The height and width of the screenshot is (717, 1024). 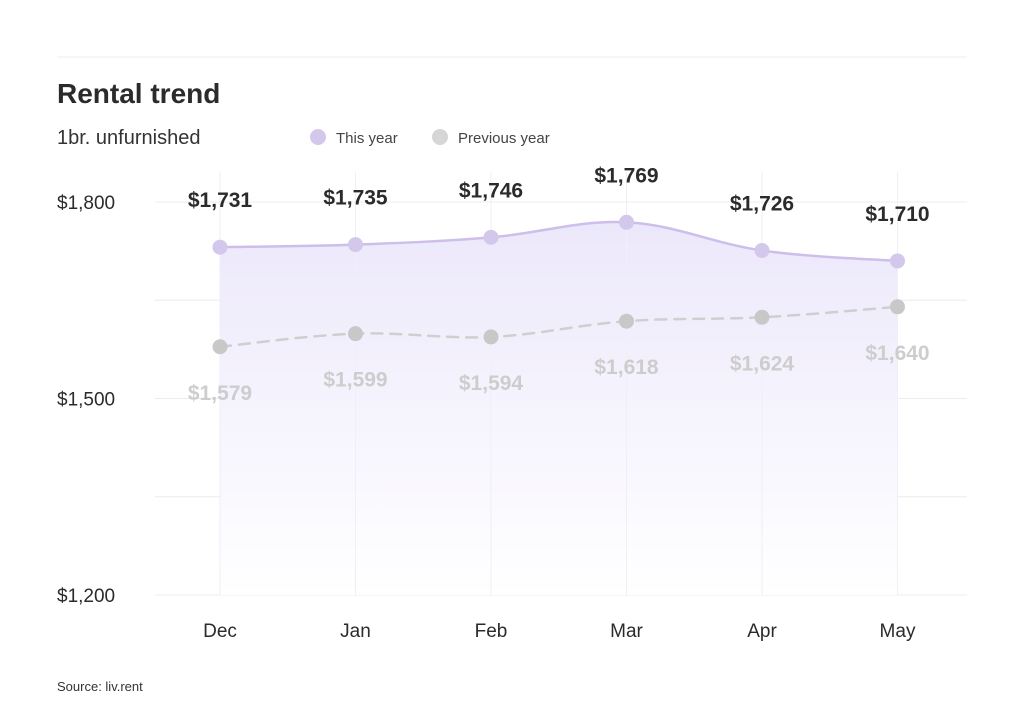 I want to click on source-note: Source: liv.rent, so click(x=100, y=686).